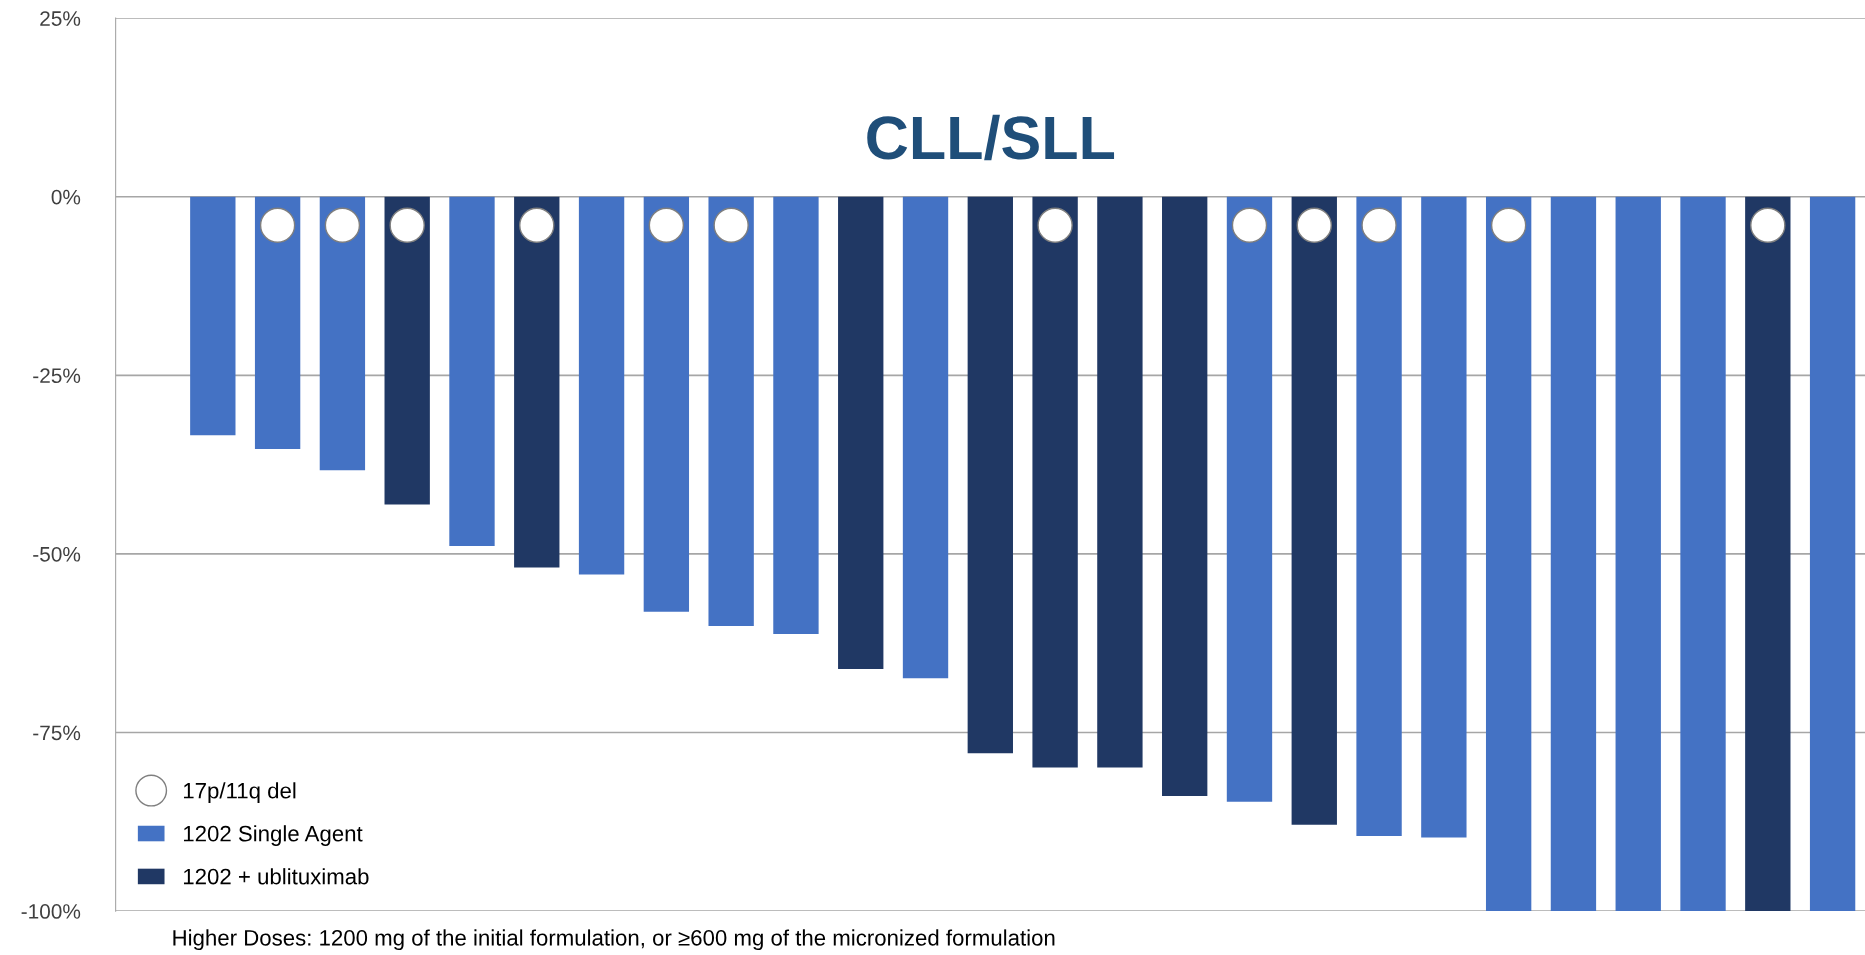 This screenshot has width=1865, height=955. What do you see at coordinates (614, 940) in the screenshot?
I see `text: Higher Doses: 1200 mg of the initial formulation, or ≥600 mg of the micronized formulation` at bounding box center [614, 940].